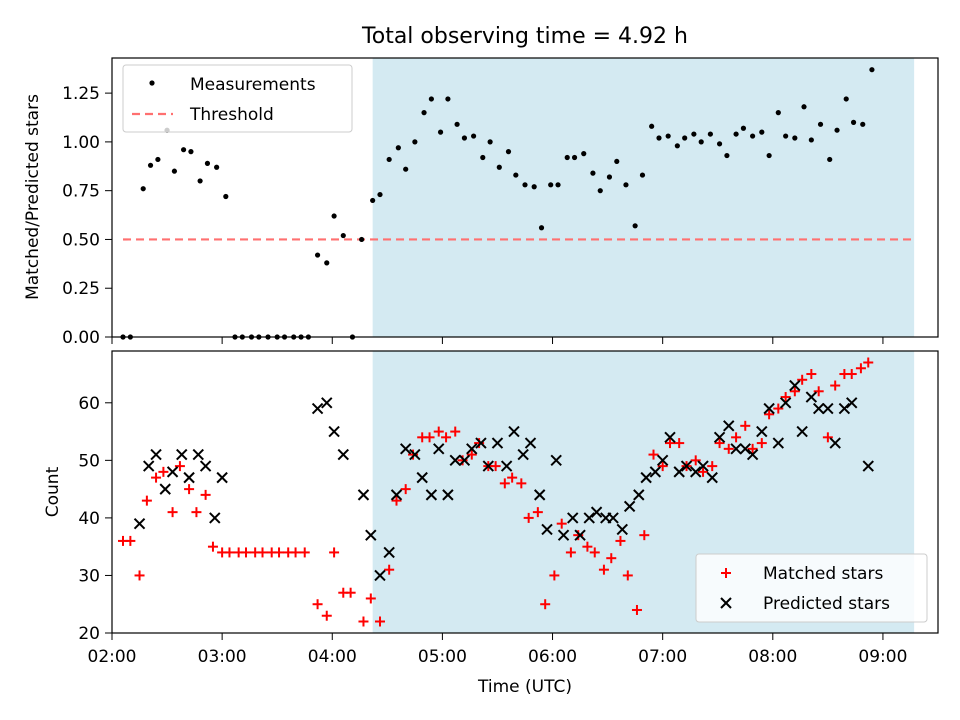 The image size is (960, 720). Describe the element at coordinates (772, 657) in the screenshot. I see `x-tick-label: 08:00` at that location.